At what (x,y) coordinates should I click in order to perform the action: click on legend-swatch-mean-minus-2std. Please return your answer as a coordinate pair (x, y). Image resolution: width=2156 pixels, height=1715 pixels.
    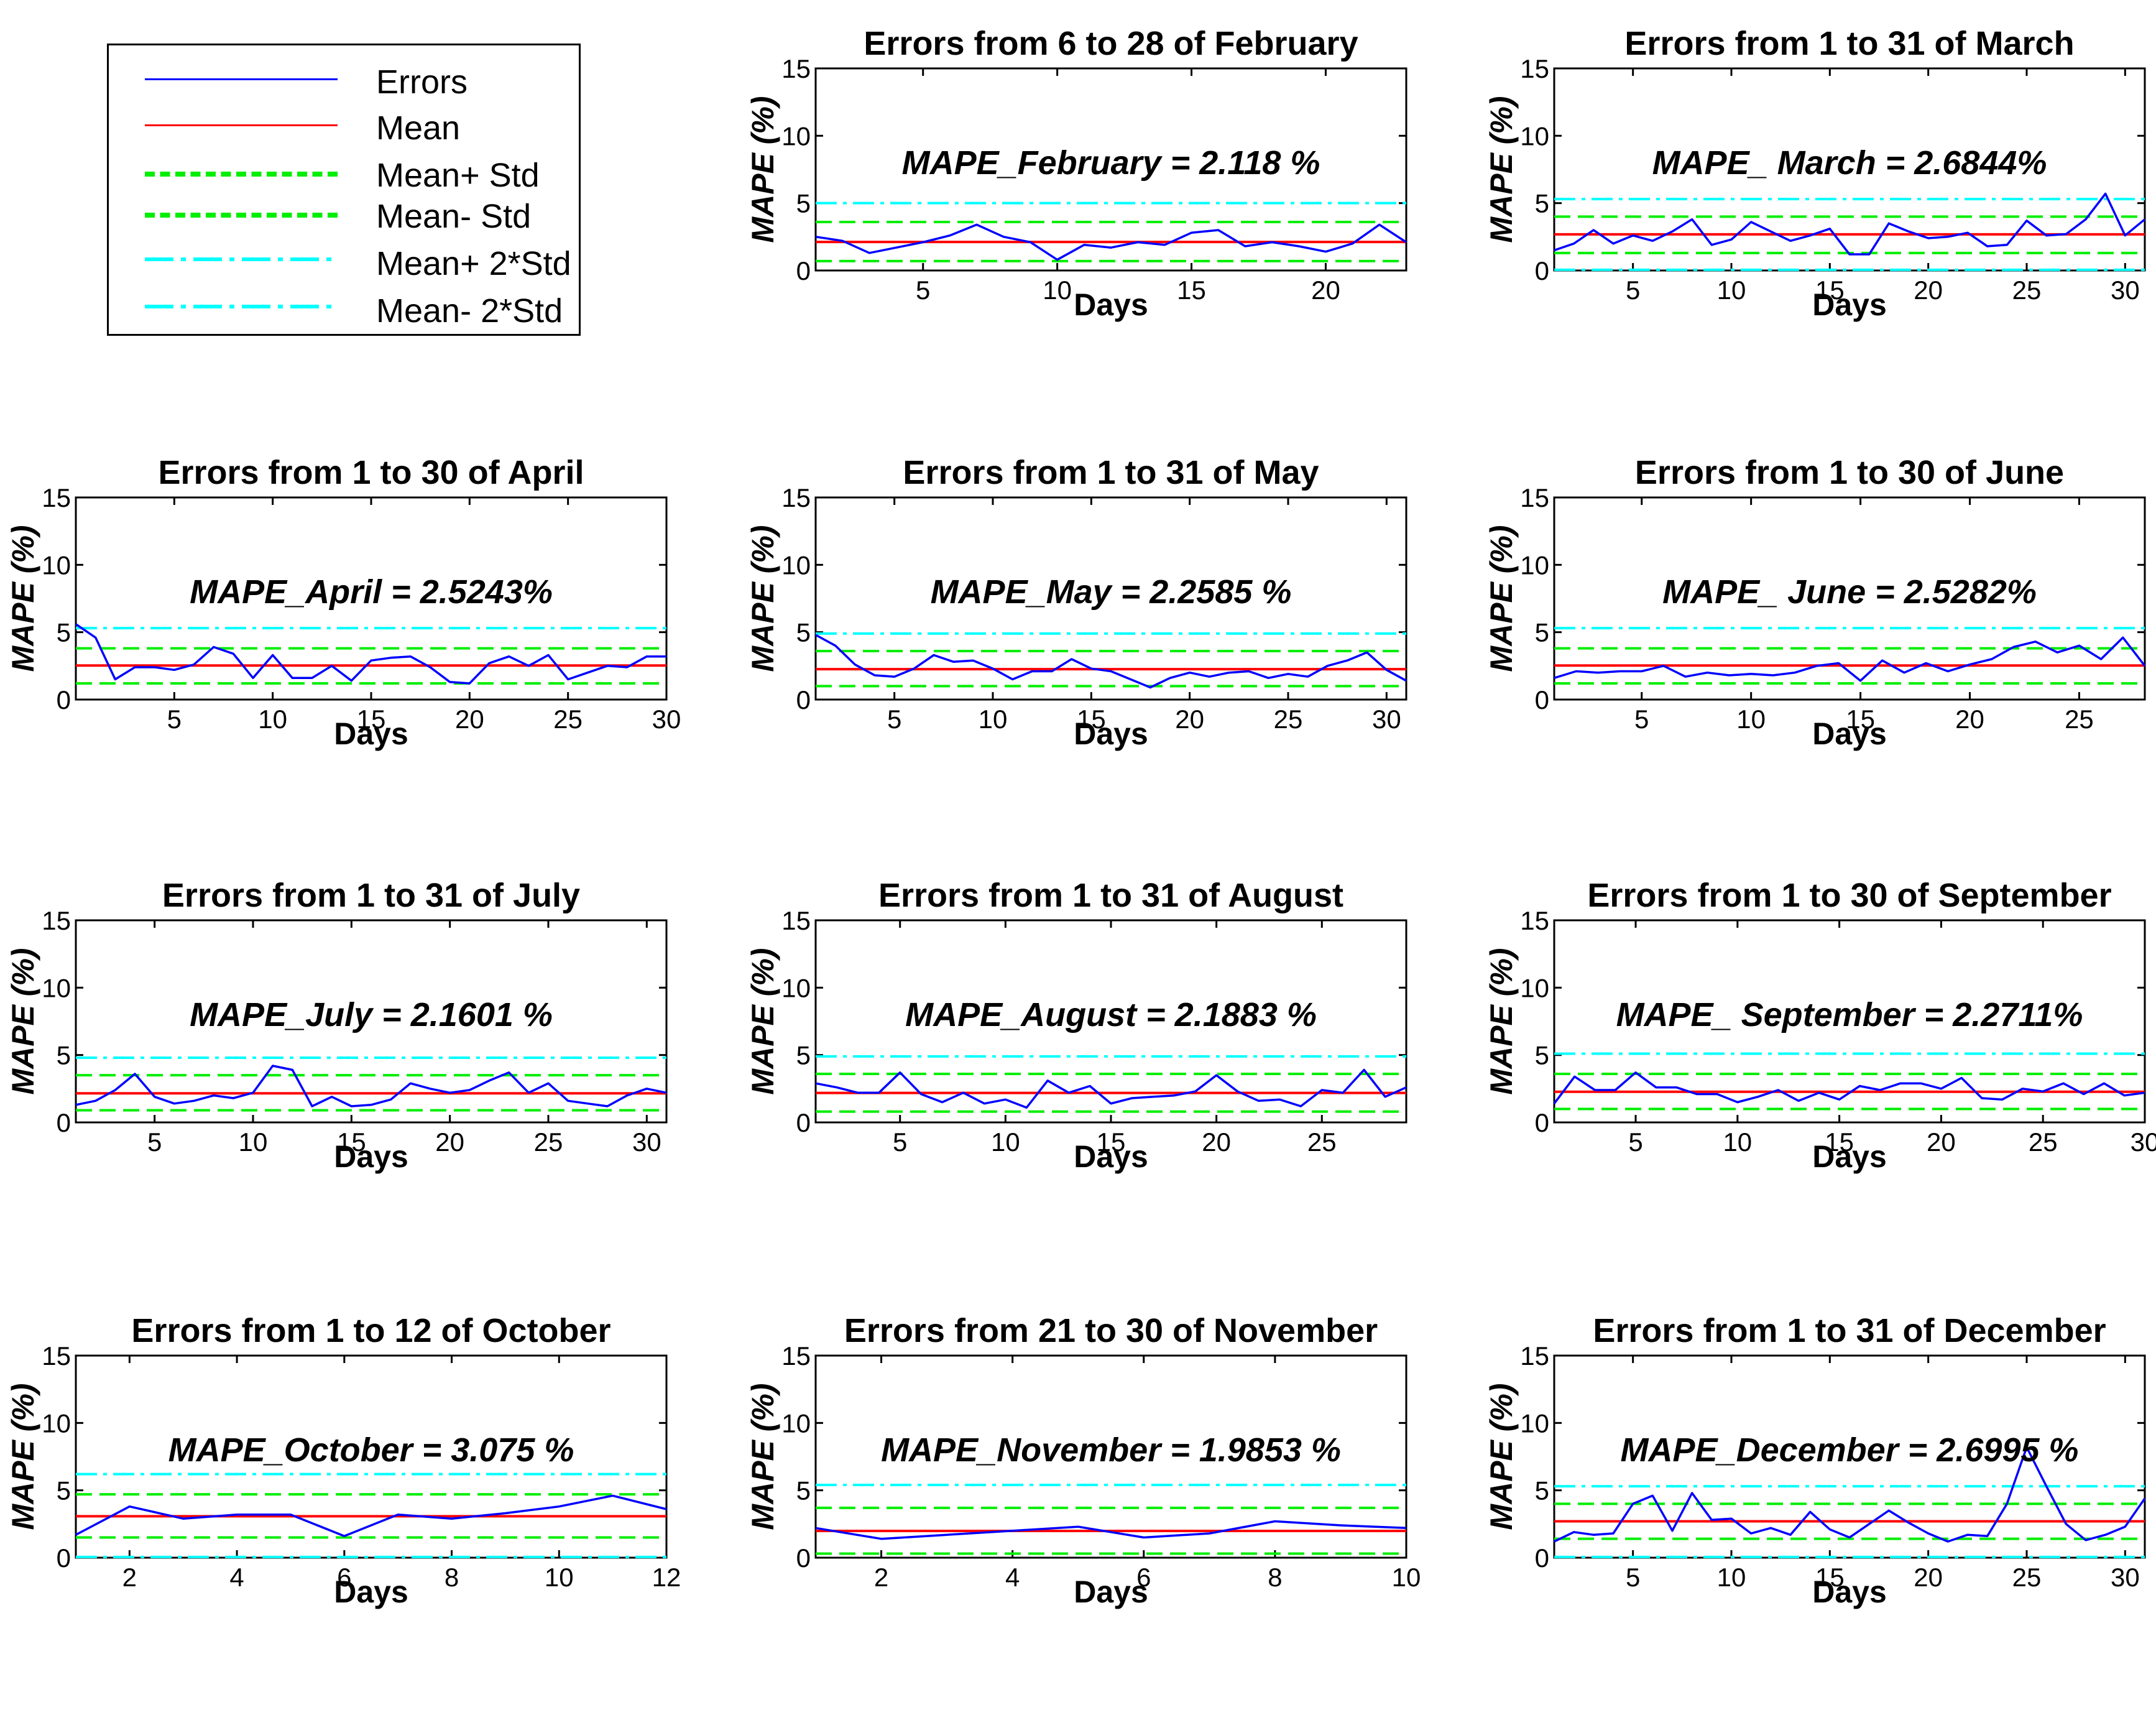
    Looking at the image, I should click on (241, 306).